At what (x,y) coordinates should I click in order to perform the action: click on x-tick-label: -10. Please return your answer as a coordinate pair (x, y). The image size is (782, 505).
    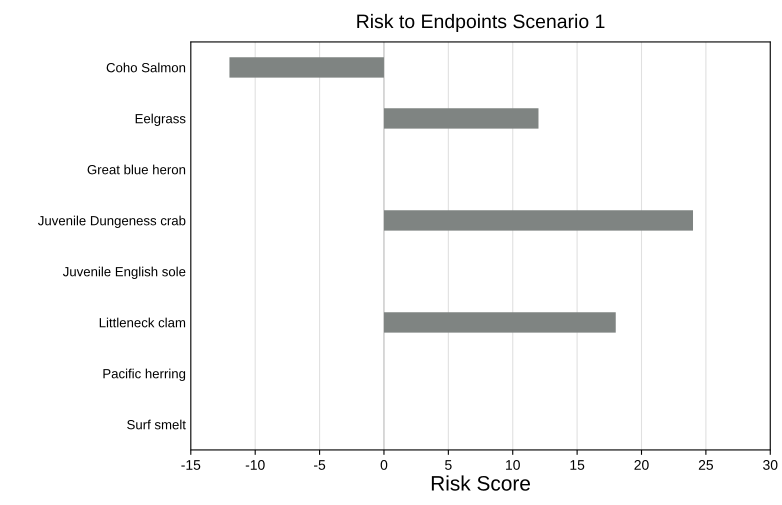
    Looking at the image, I should click on (255, 465).